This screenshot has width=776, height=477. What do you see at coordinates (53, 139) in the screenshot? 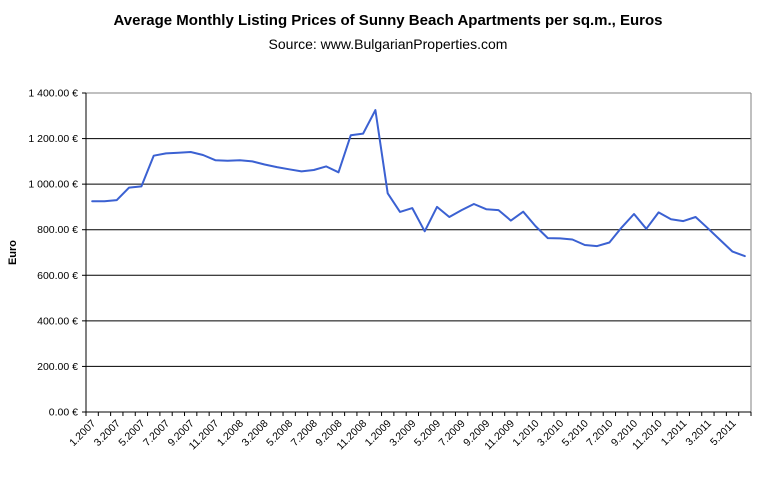
I see `y-tick-label: 1 200.00 €` at bounding box center [53, 139].